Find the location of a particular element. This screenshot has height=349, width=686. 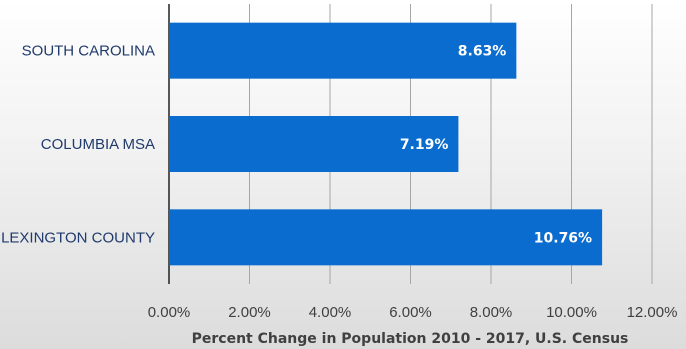

data-label: 8.63% is located at coordinates (482, 52).